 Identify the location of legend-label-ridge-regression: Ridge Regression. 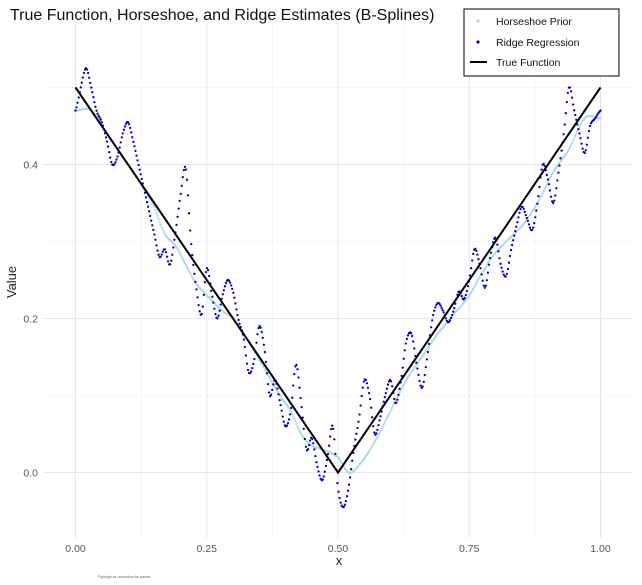
(538, 43).